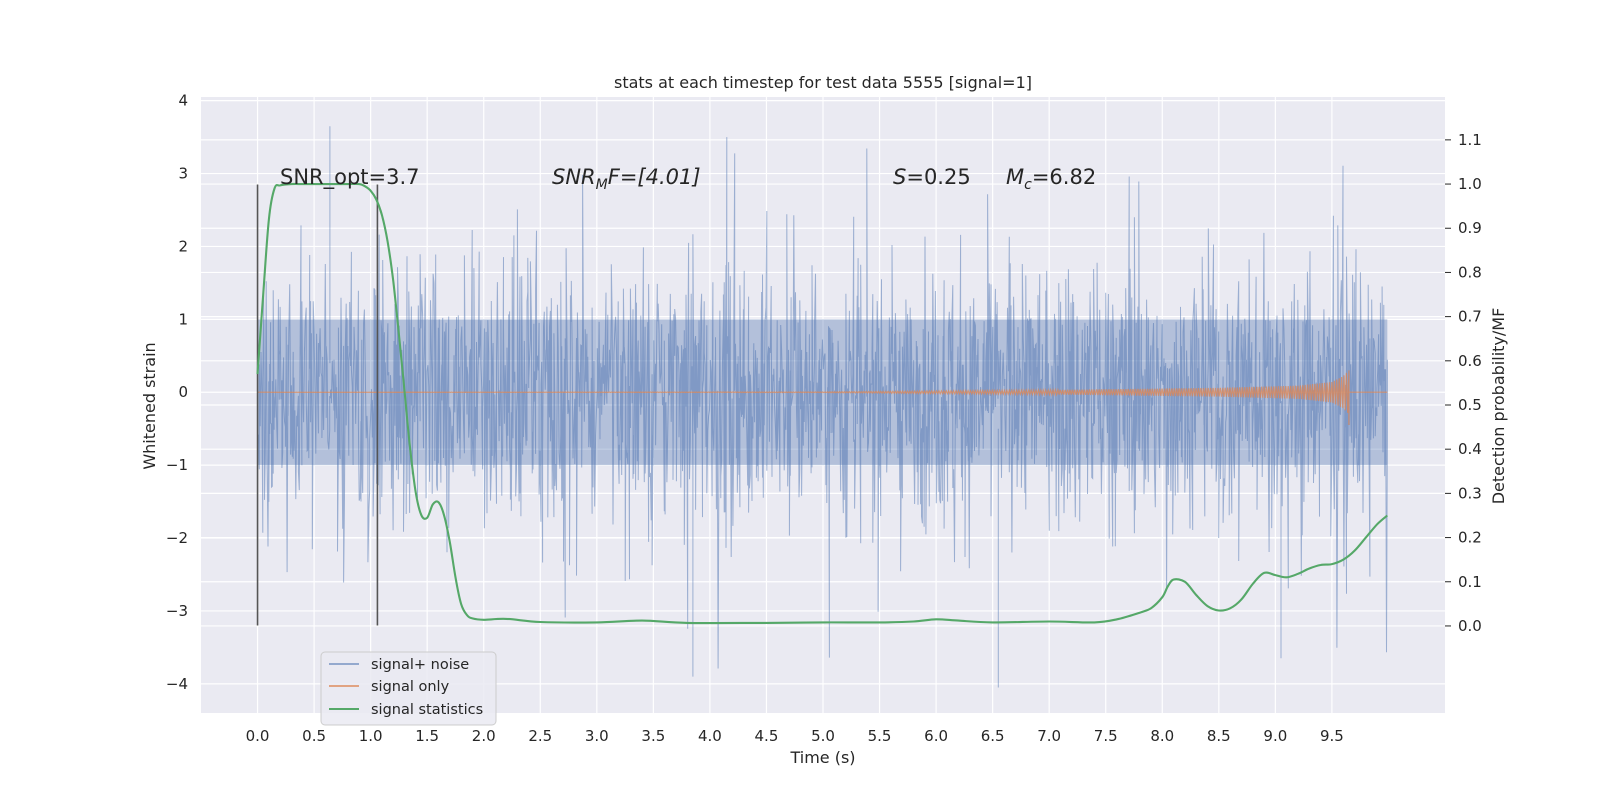  What do you see at coordinates (1051, 179) in the screenshot?
I see `mc-annotation: Mc=6.82` at bounding box center [1051, 179].